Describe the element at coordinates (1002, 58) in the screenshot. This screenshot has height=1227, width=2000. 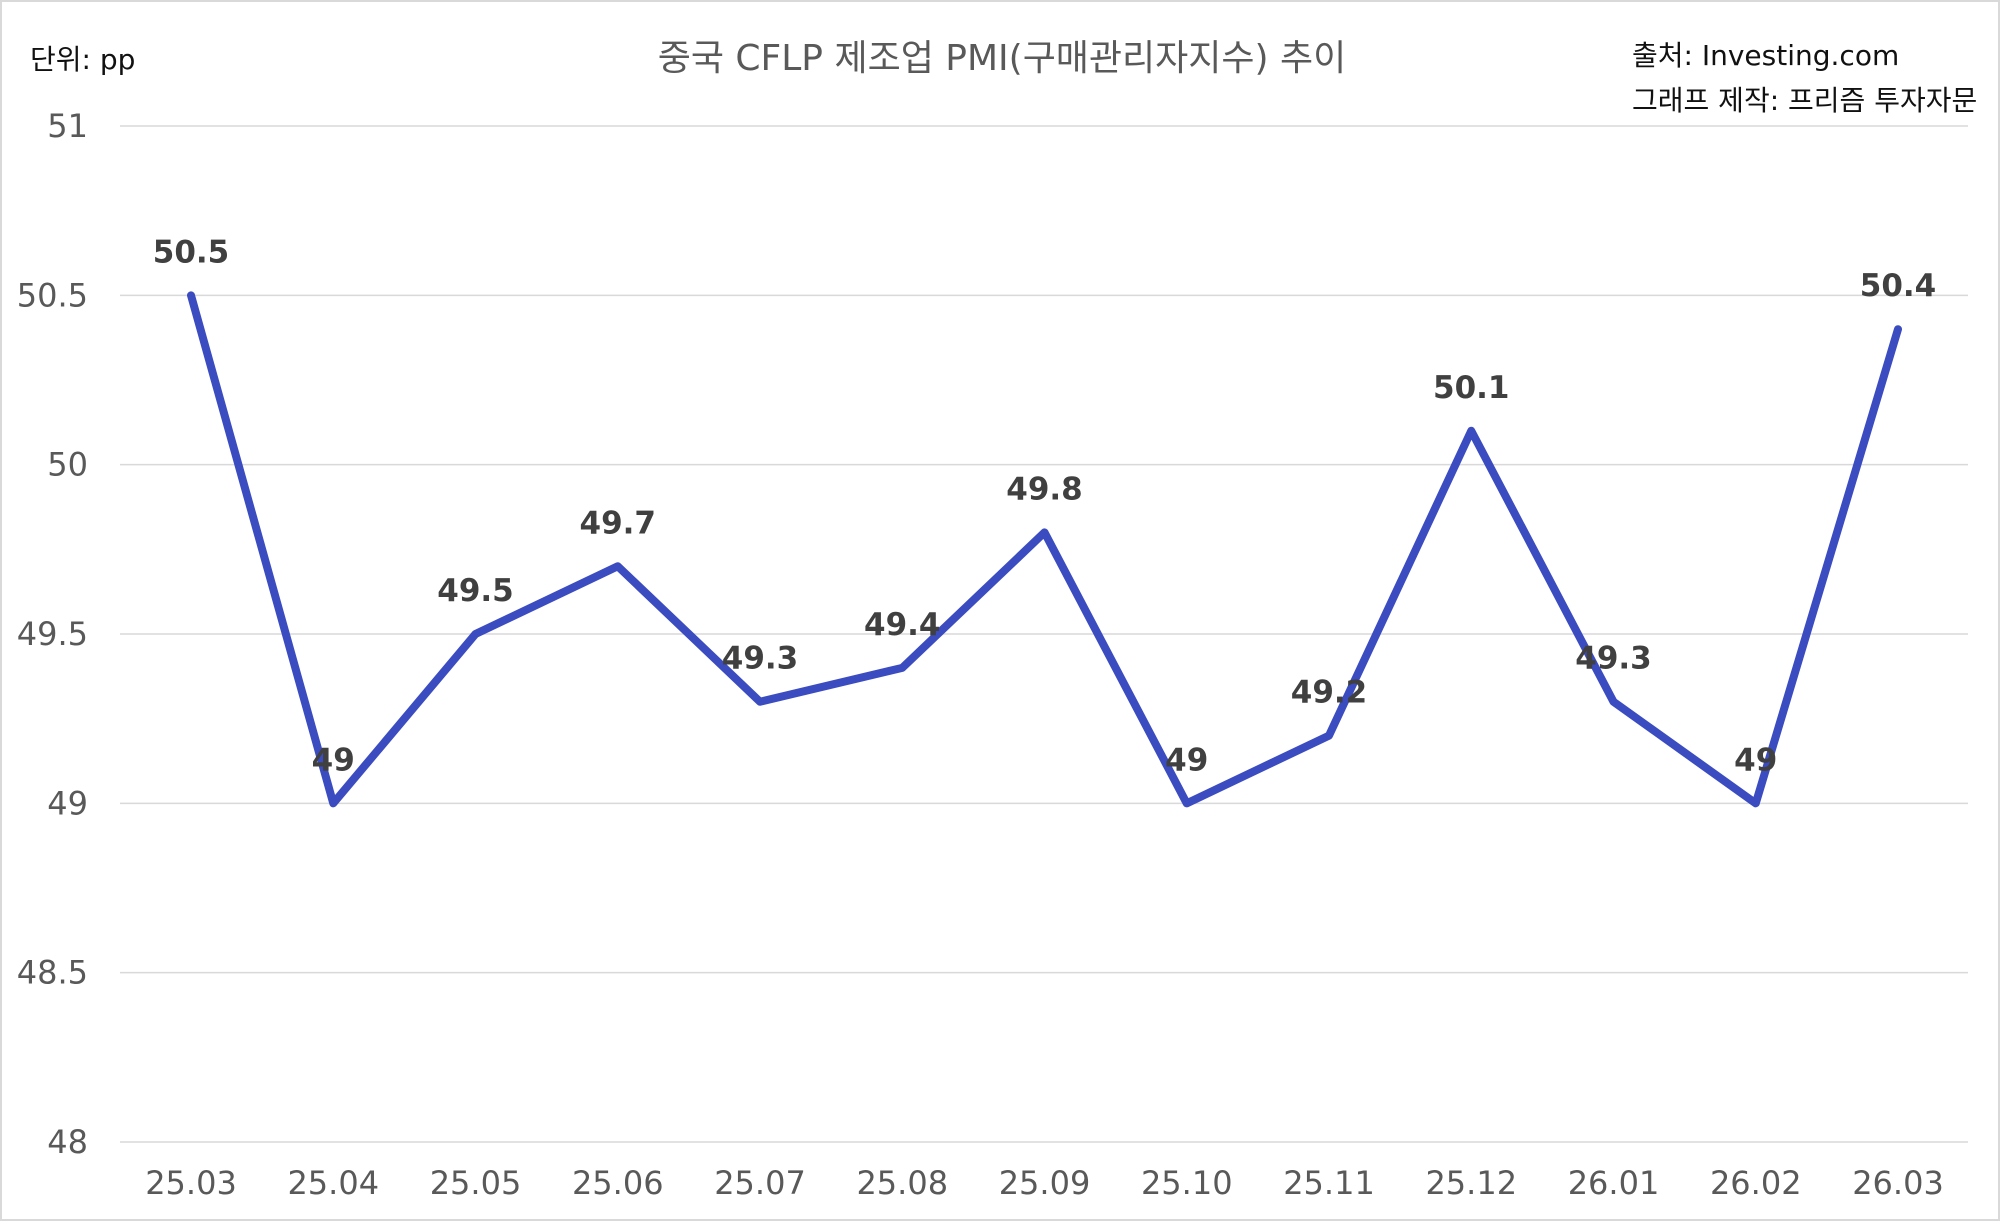
I see `chart-title: 중국 CFLP 제조업 PMI(구매관리자지수) 추이` at that location.